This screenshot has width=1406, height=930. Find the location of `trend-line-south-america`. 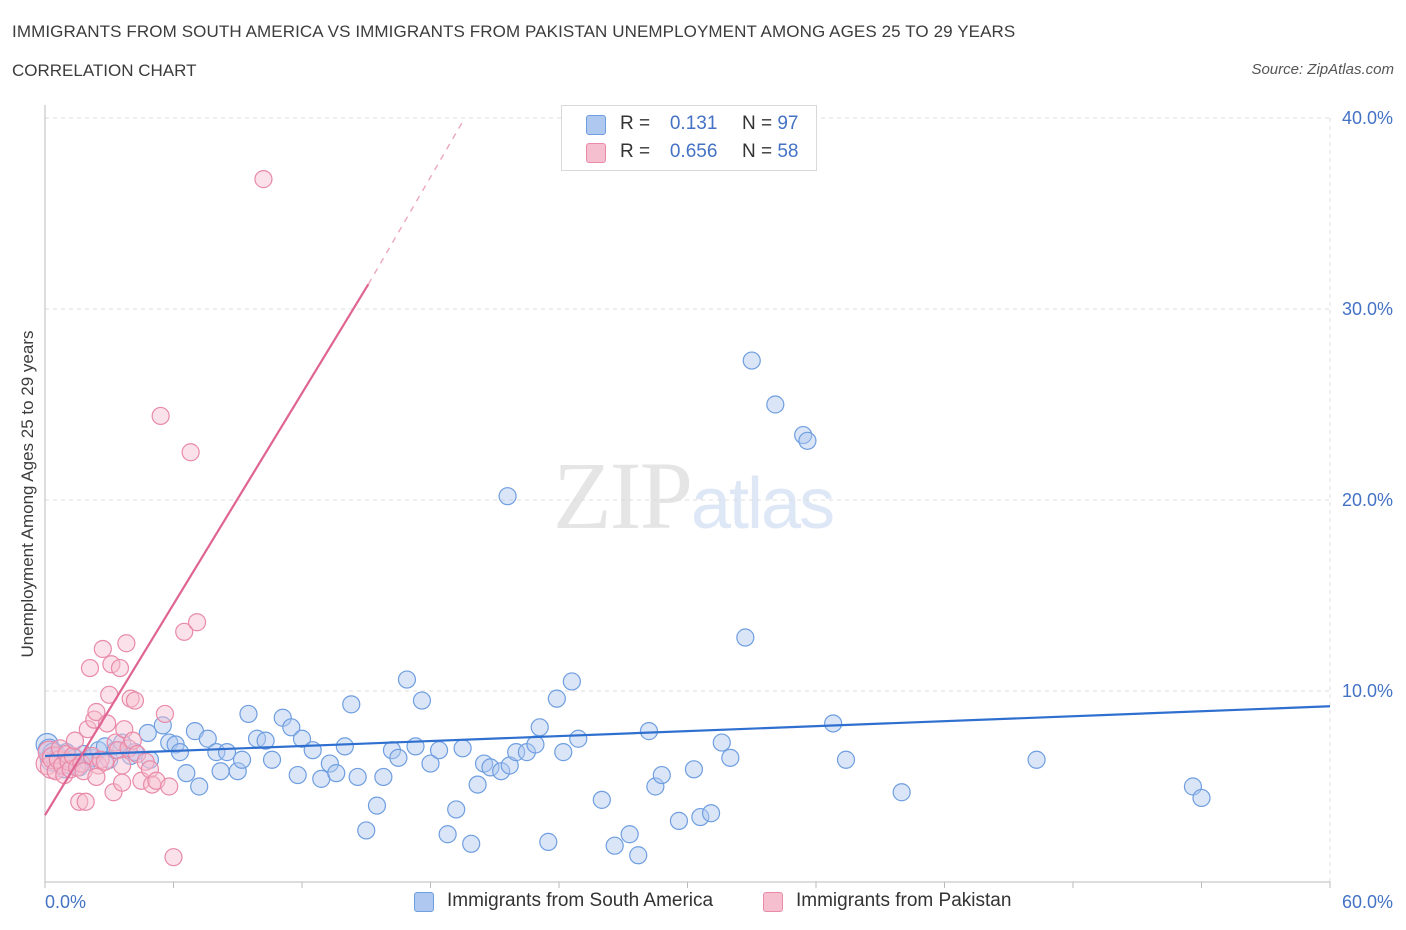

trend-line-south-america is located at coordinates (687, 731).